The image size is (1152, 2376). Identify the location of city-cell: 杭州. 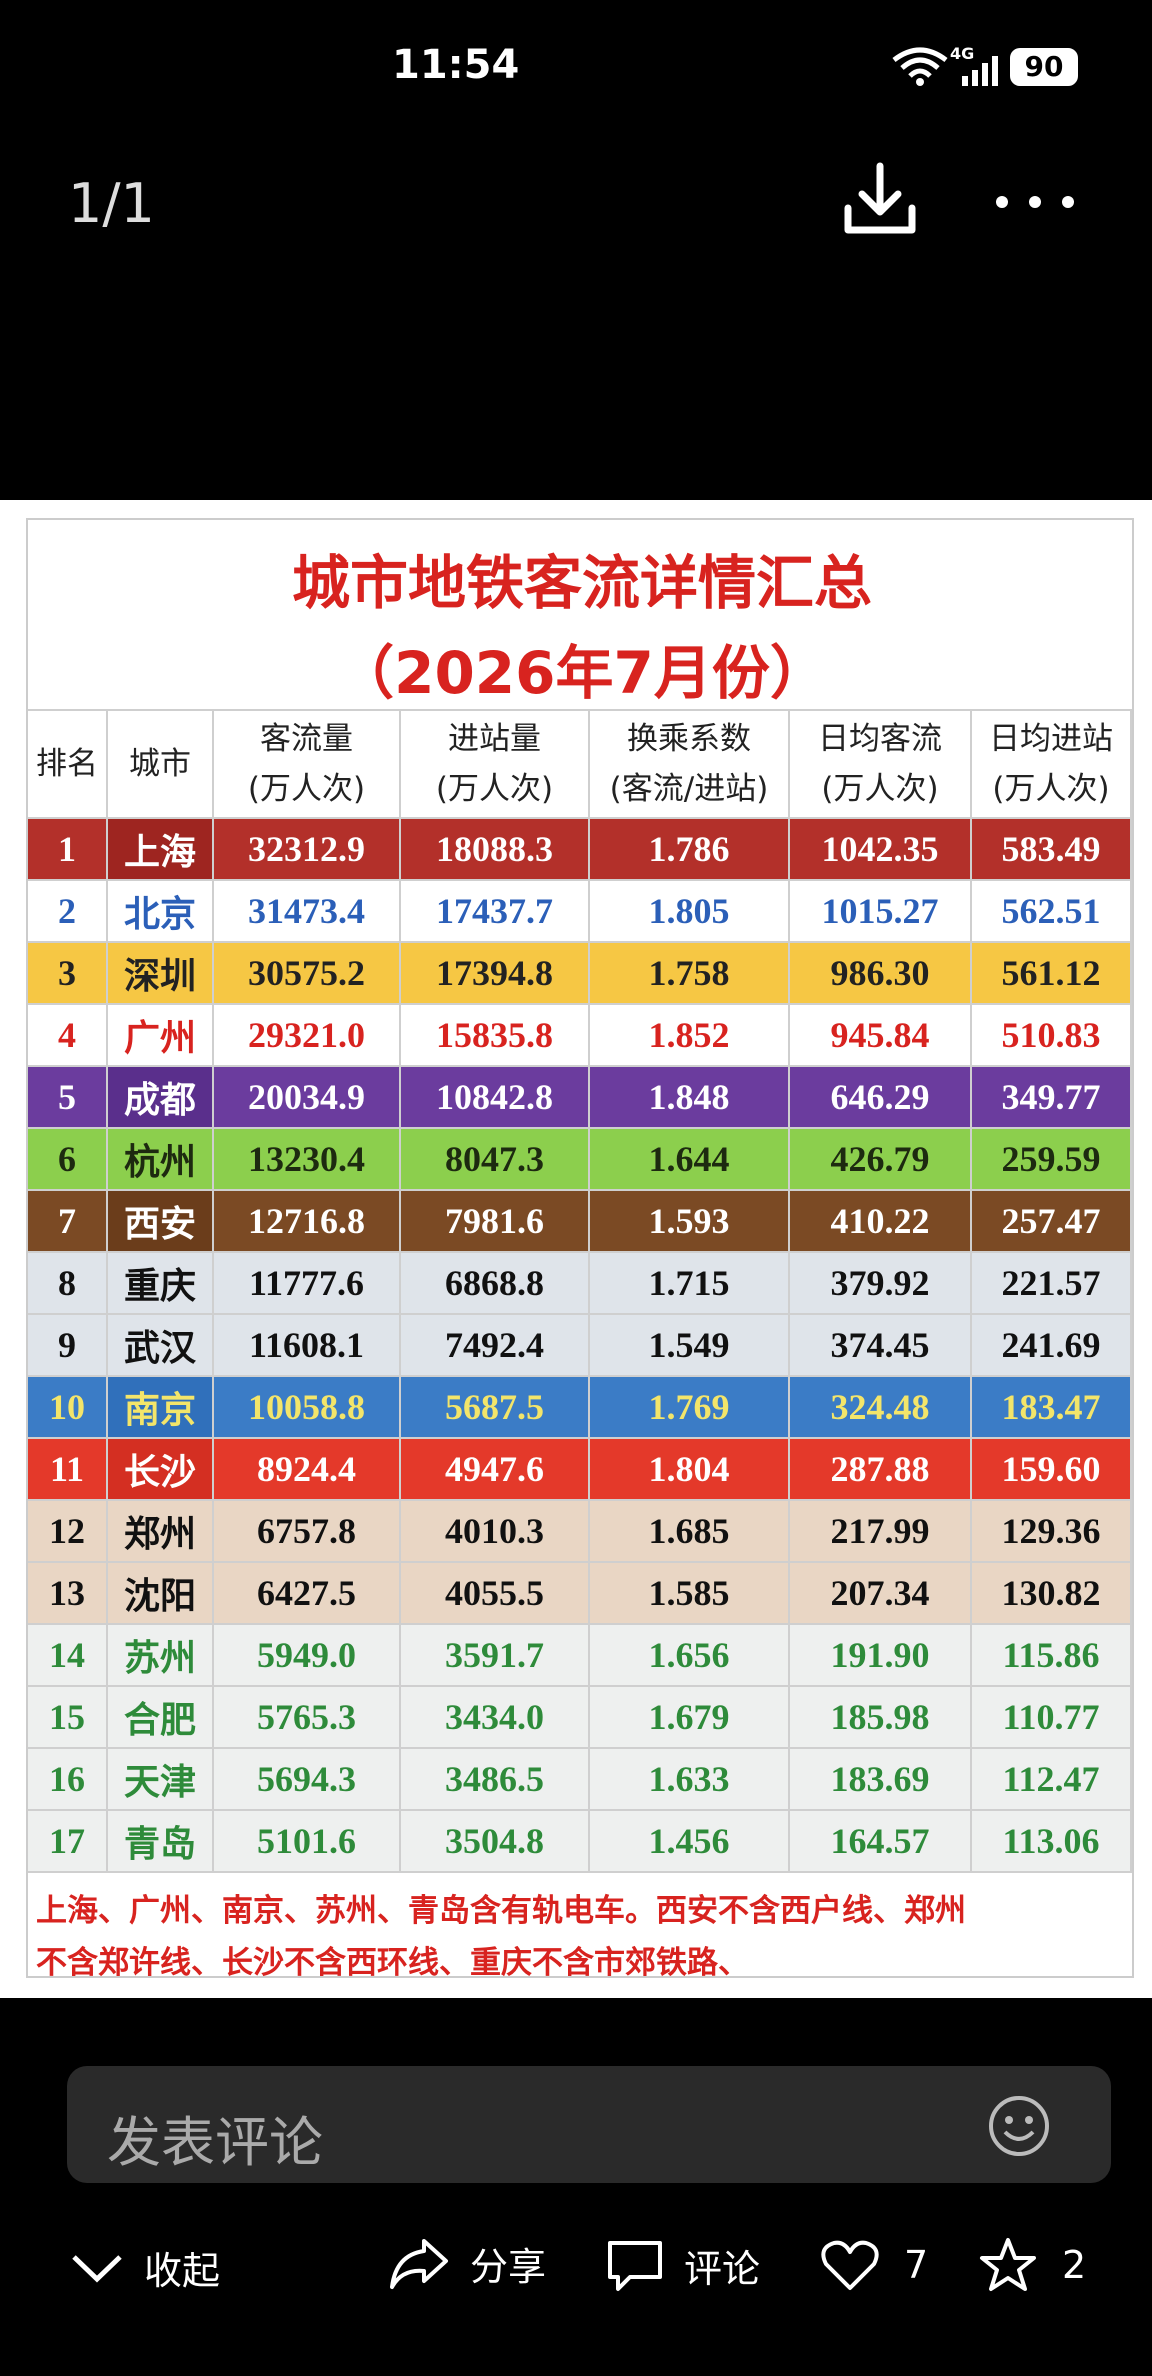
(161, 1160).